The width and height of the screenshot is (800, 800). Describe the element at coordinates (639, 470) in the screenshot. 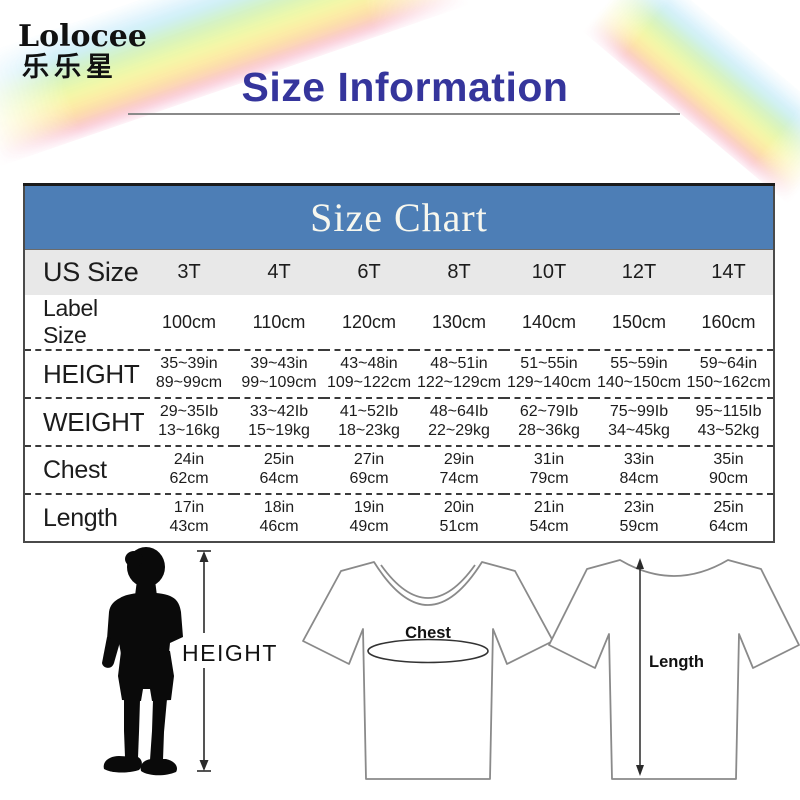

I see `chest-value: 33in 84cm` at that location.